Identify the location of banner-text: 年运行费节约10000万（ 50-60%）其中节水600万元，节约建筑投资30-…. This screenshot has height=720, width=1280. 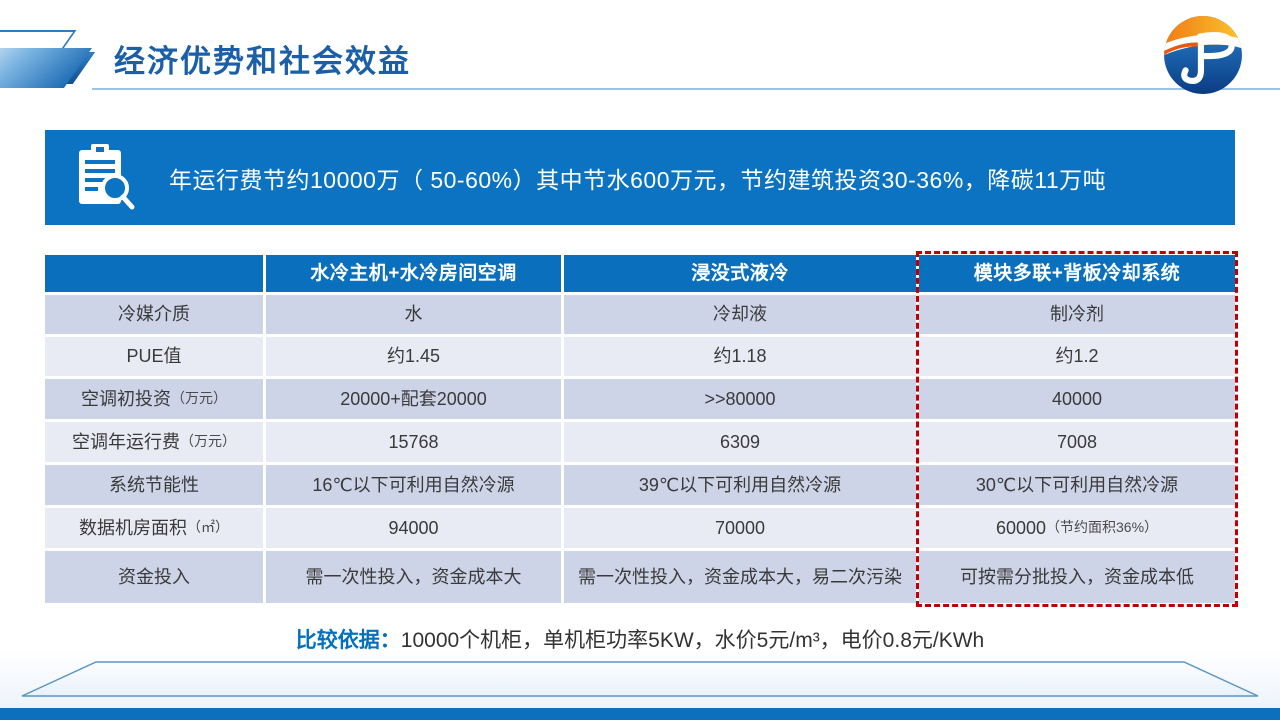
(638, 179).